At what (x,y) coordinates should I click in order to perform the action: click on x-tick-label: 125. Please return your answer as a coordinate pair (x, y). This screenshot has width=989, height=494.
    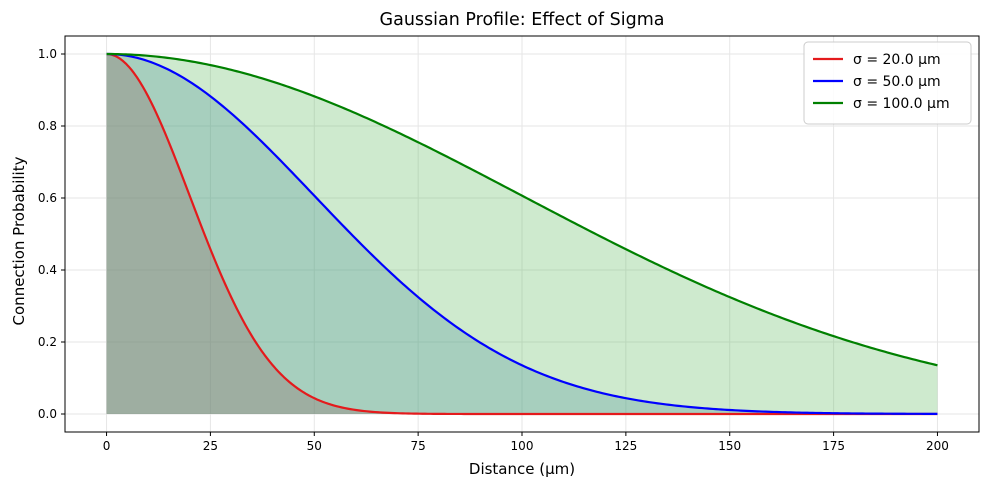
    Looking at the image, I should click on (625, 446).